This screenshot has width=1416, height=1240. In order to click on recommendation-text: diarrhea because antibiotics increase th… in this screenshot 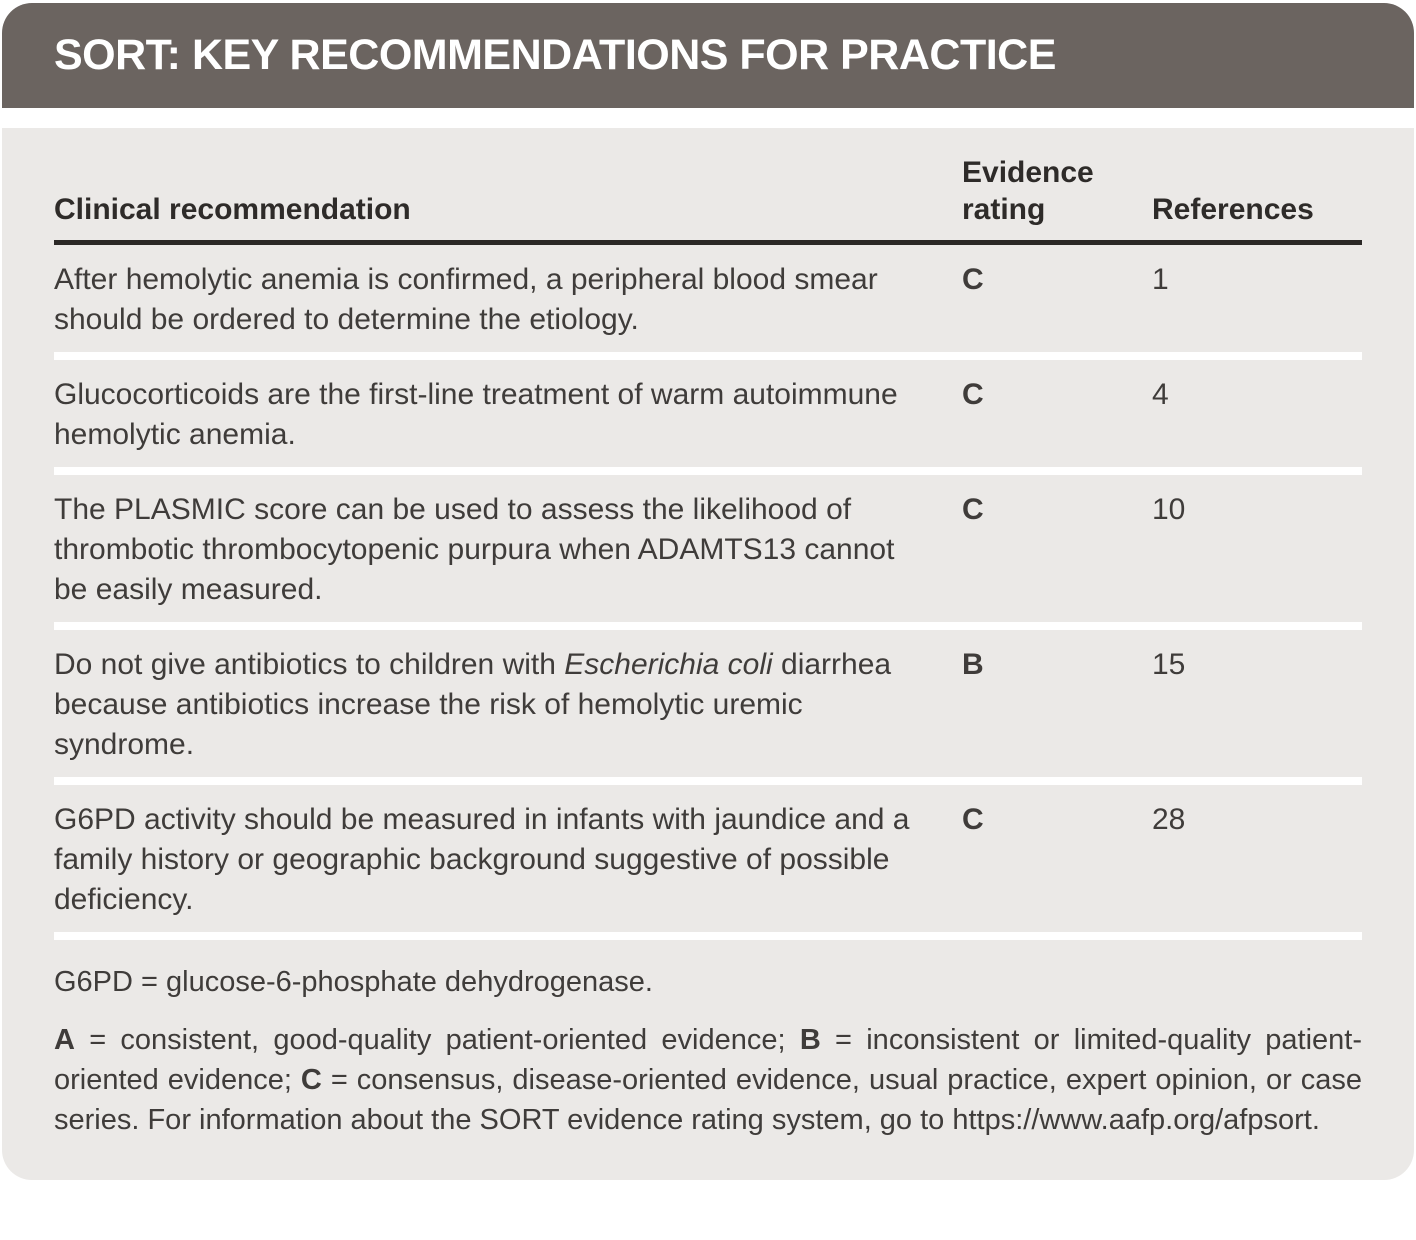, I will do `click(473, 704)`.